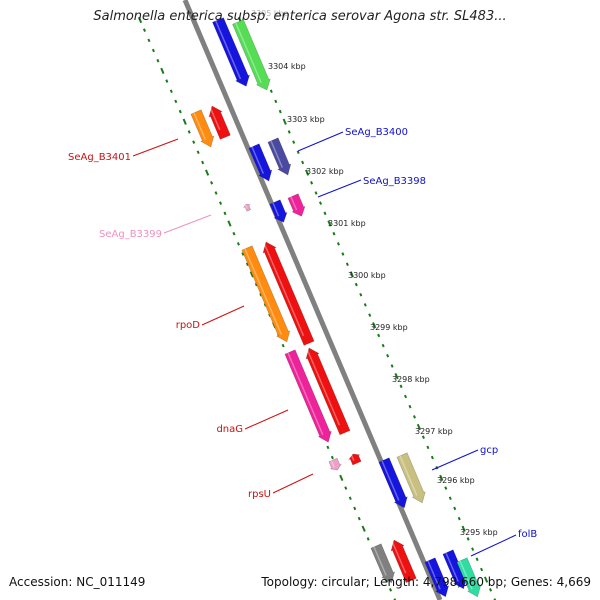  I want to click on scale-label: 3305 kbp, so click(270, 13).